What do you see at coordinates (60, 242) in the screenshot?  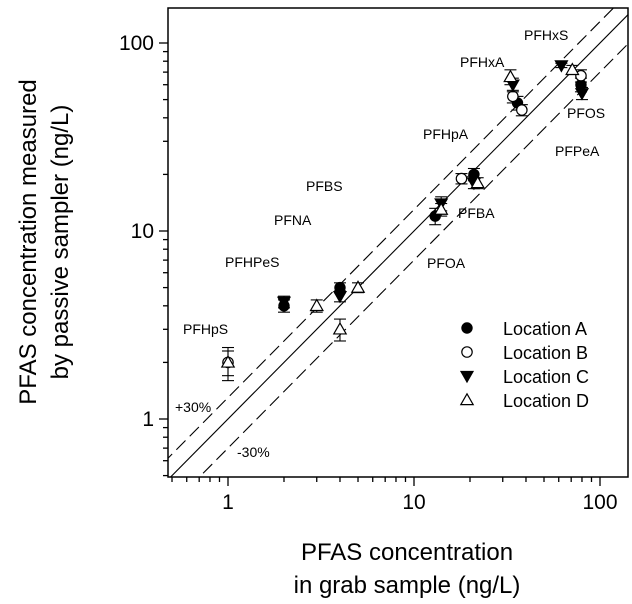 I see `y-axis-title-line-2: by passive sampler (ng/L)` at bounding box center [60, 242].